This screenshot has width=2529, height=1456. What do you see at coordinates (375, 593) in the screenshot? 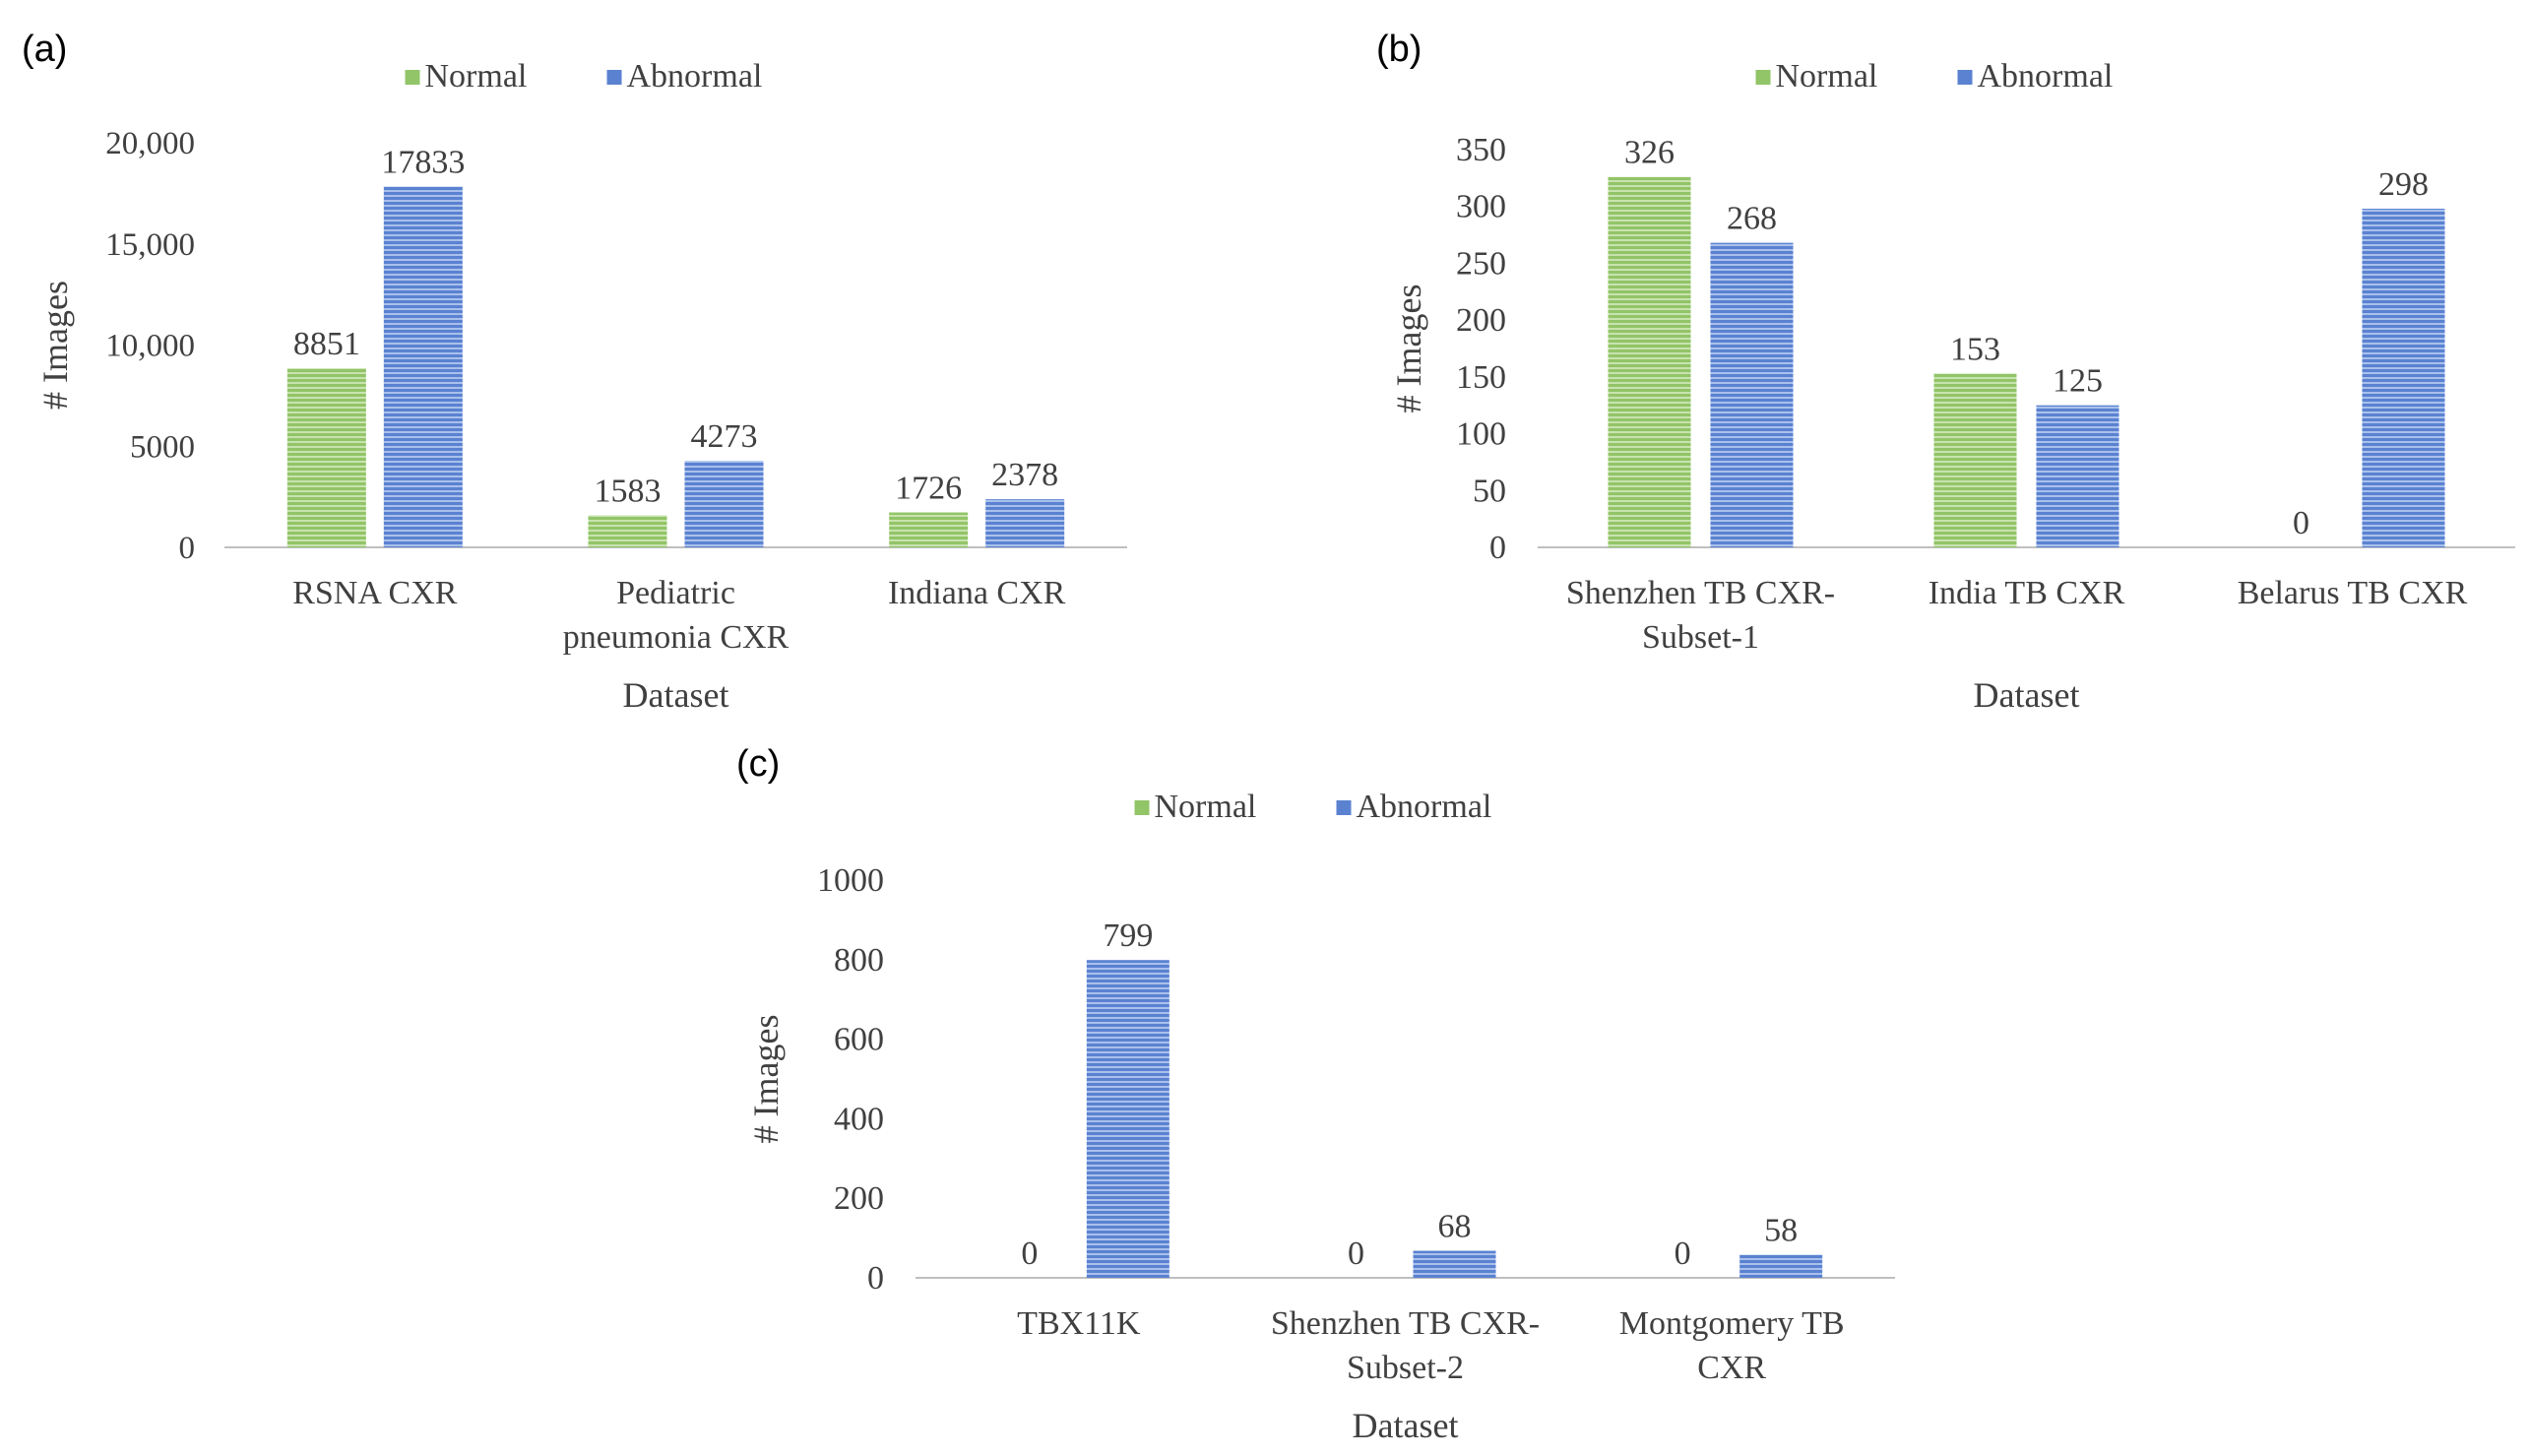
I see `category-label: RSNA CXR` at bounding box center [375, 593].